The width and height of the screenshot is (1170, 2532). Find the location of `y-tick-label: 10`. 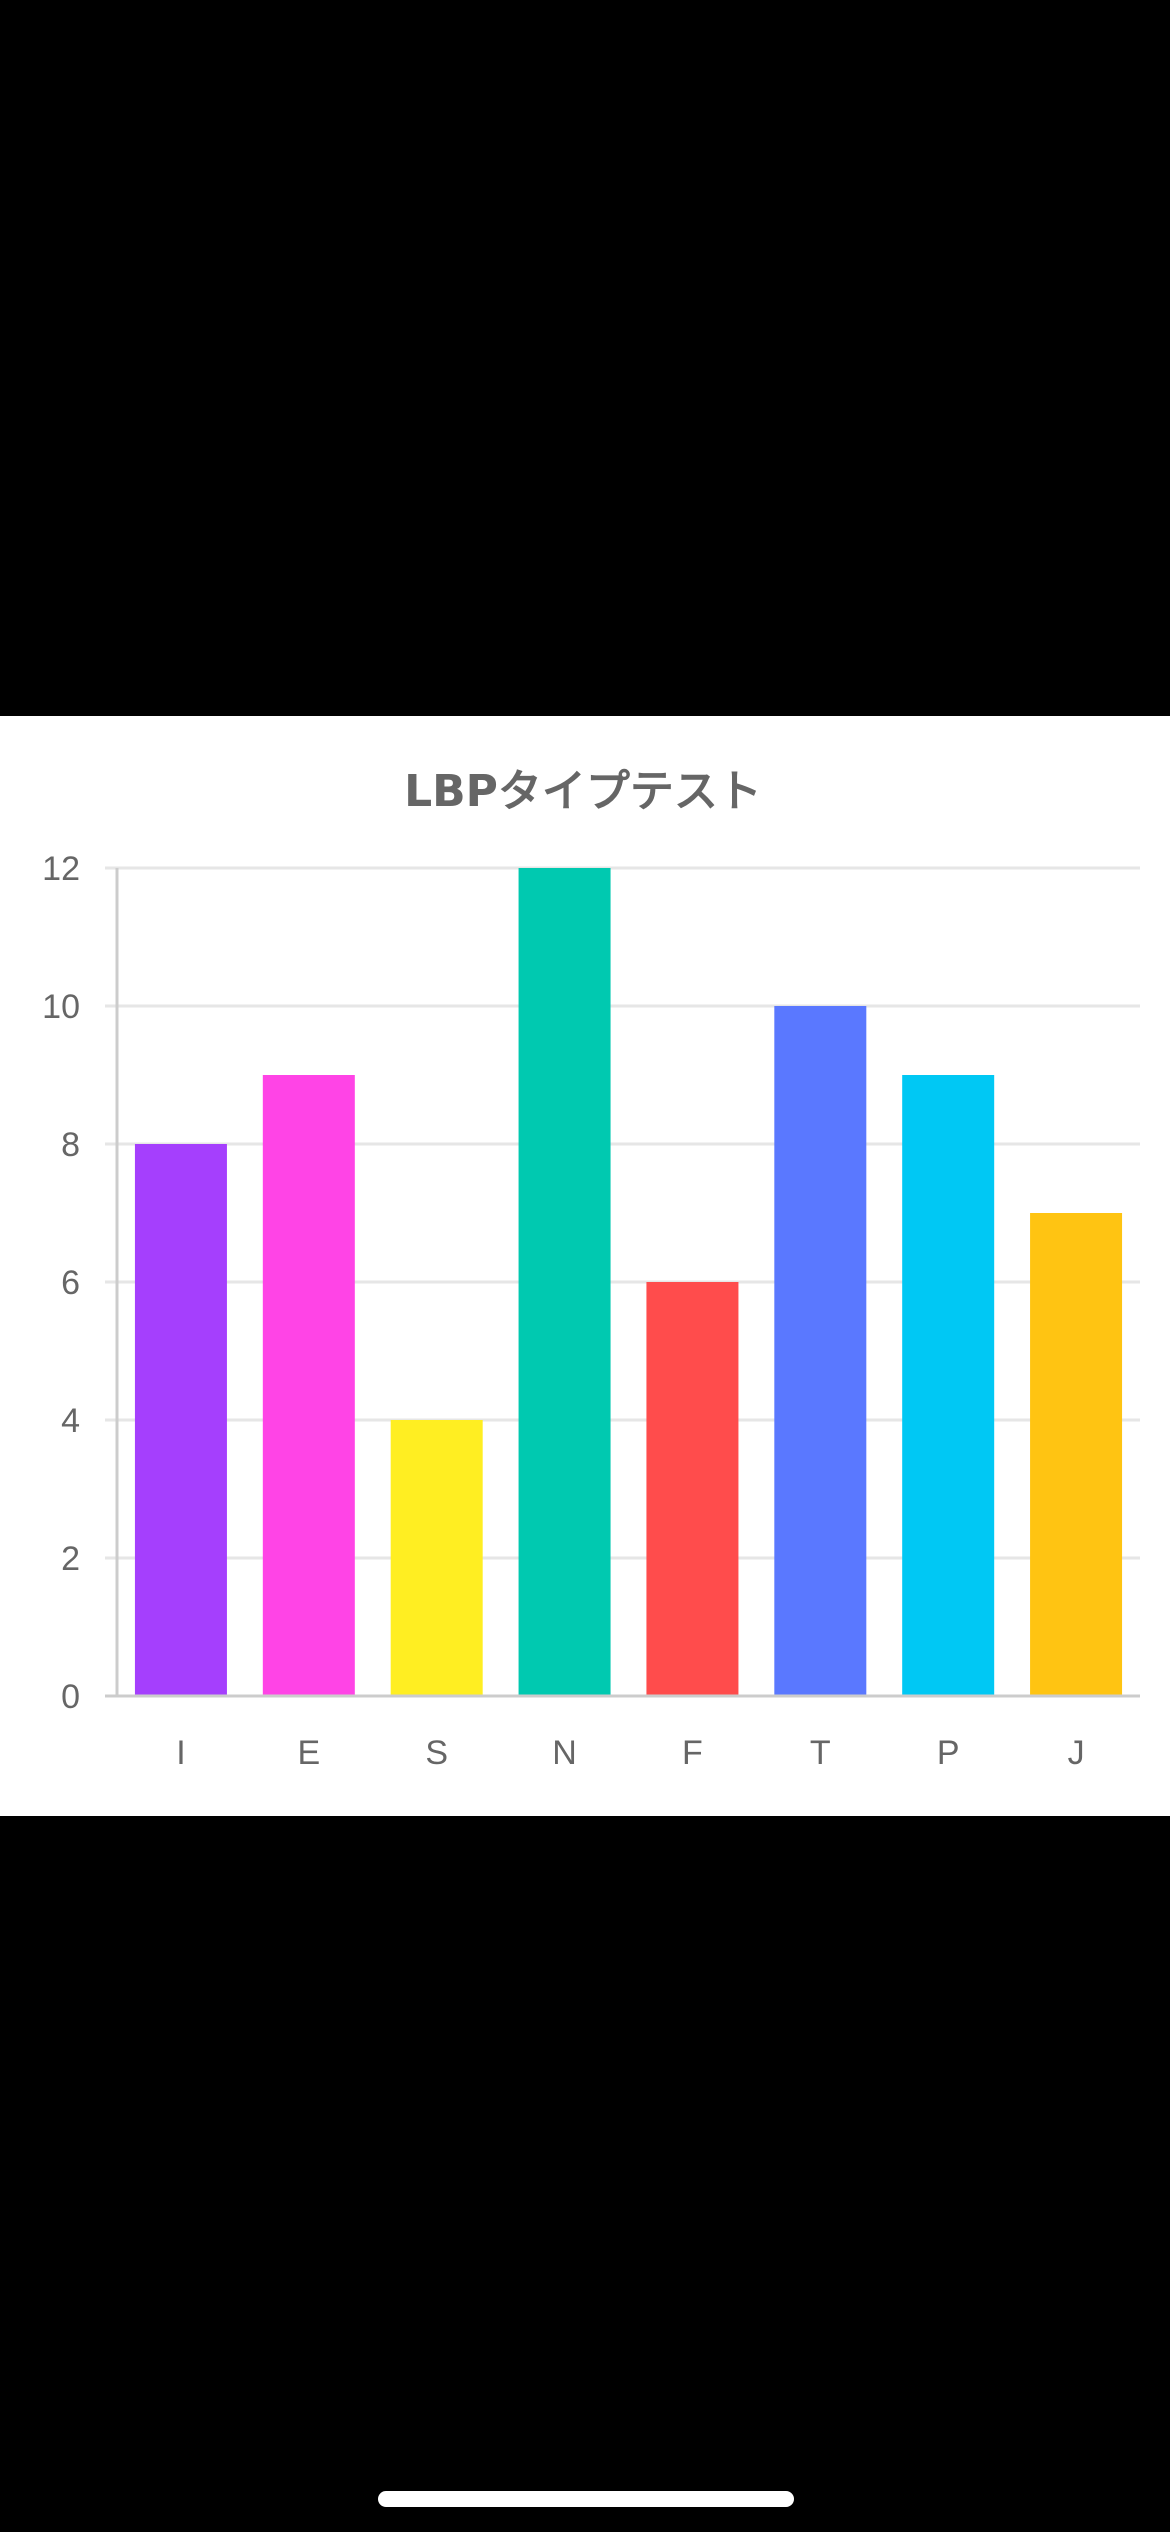

y-tick-label: 10 is located at coordinates (61, 1007).